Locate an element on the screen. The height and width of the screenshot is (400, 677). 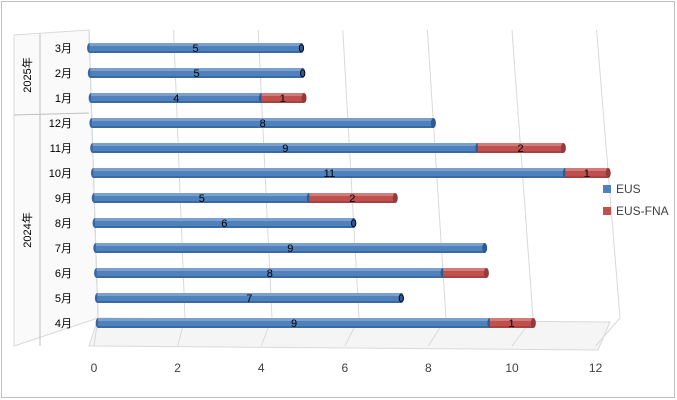
month-label: 11月 is located at coordinates (61, 149).